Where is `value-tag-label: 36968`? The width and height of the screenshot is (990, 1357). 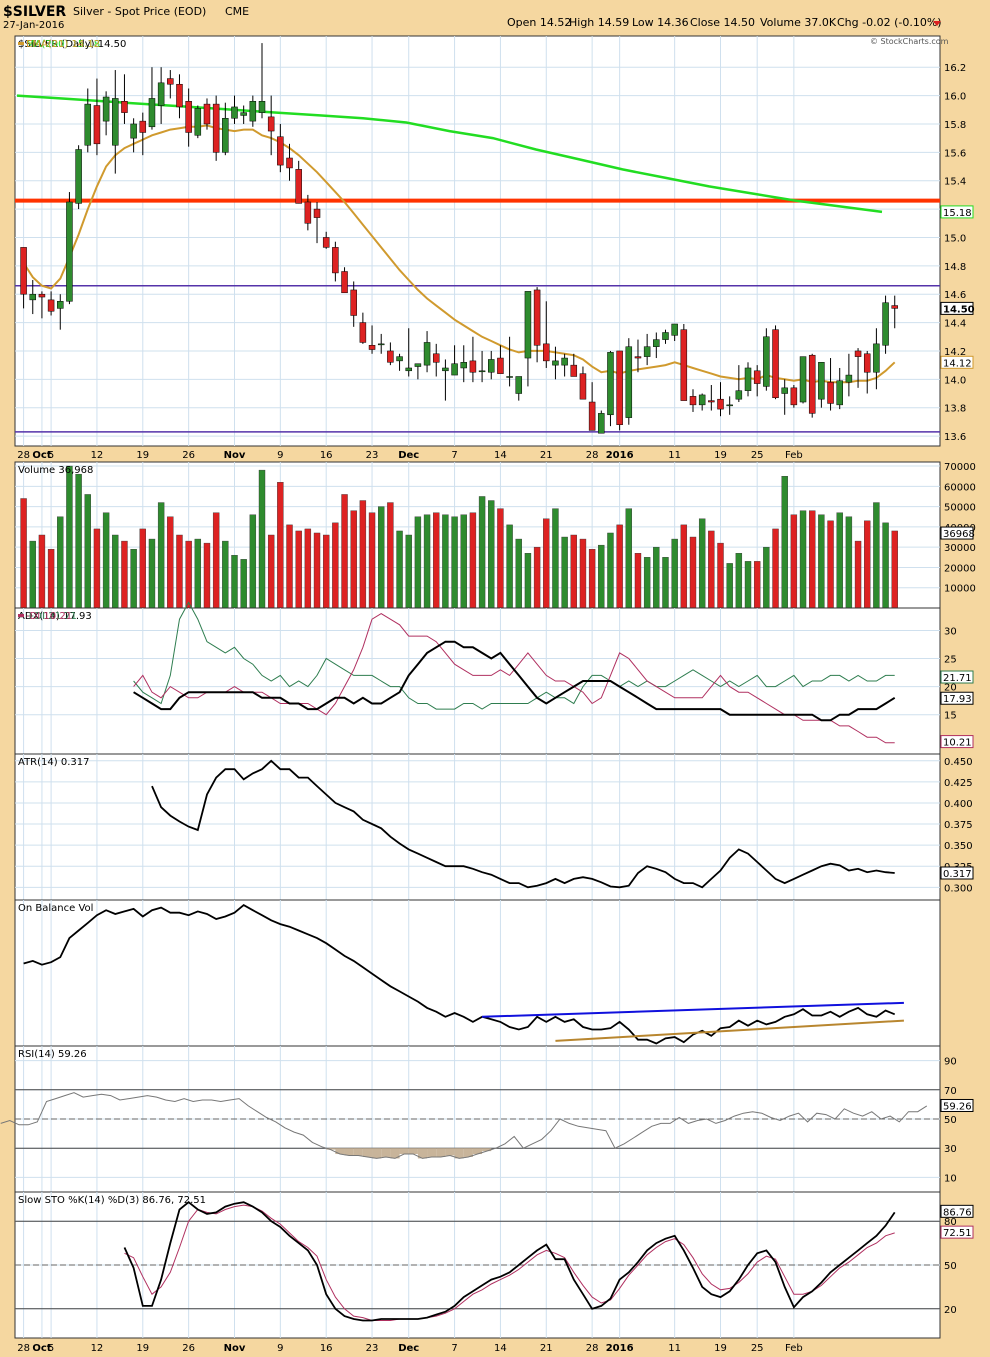 value-tag-label: 36968 is located at coordinates (959, 534).